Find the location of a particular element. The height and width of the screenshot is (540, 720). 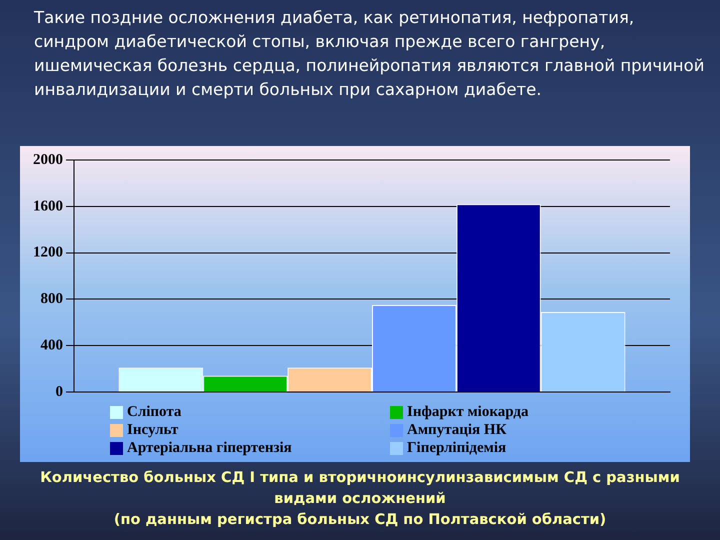

text: Количество больных СД I типа и вторичноинсулинзависимым СД с разными видами осложнений is located at coordinates (360, 489).